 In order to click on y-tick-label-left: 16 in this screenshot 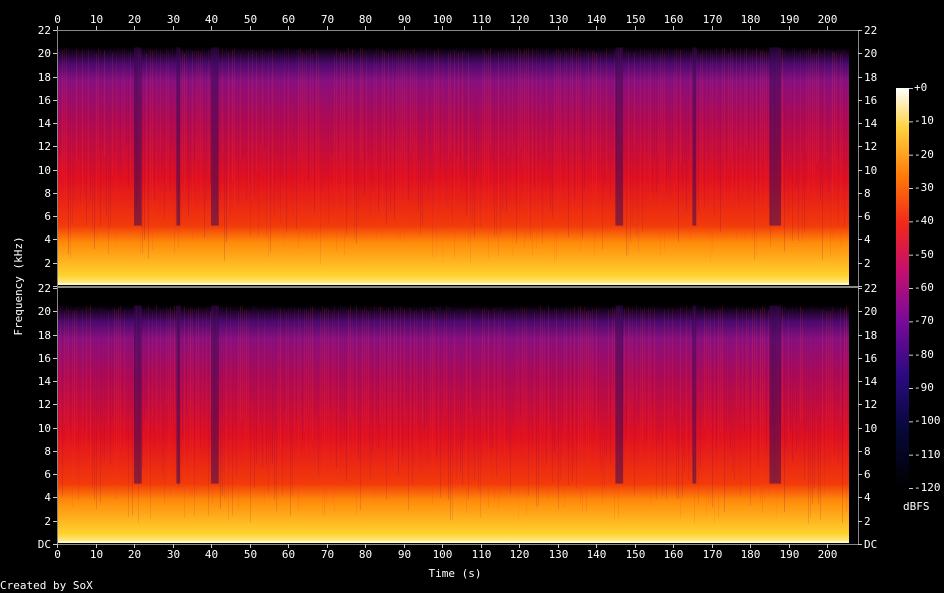, I will do `click(44, 358)`.